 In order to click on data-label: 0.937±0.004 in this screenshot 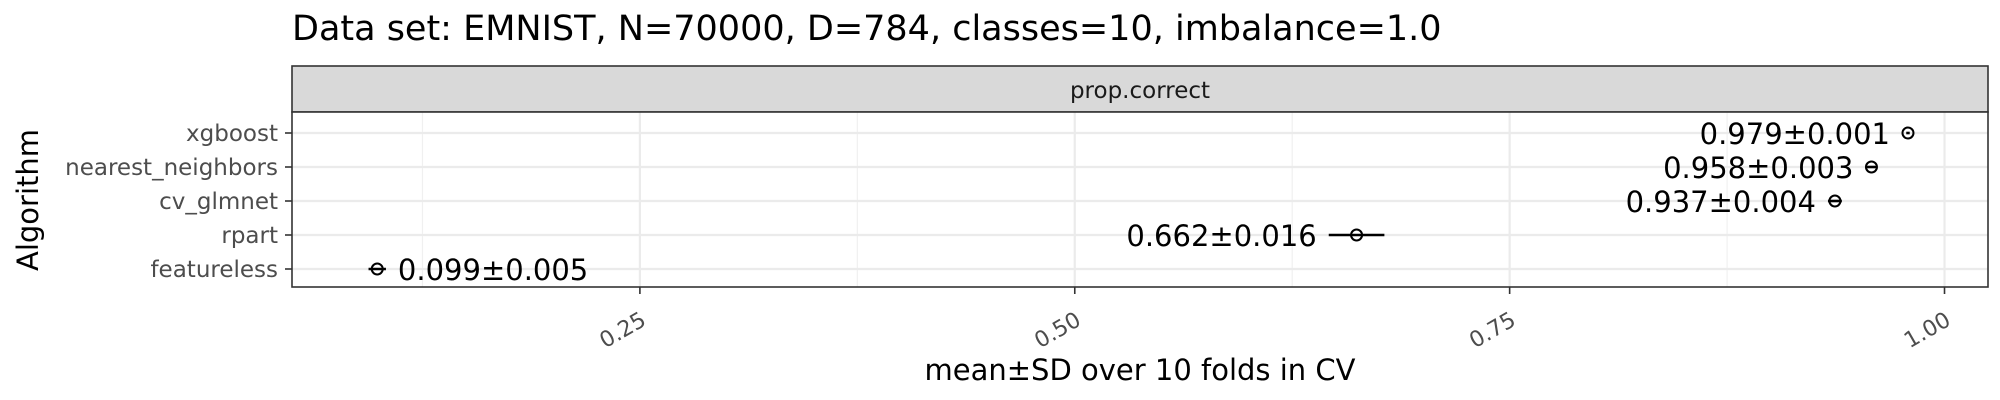, I will do `click(1721, 202)`.